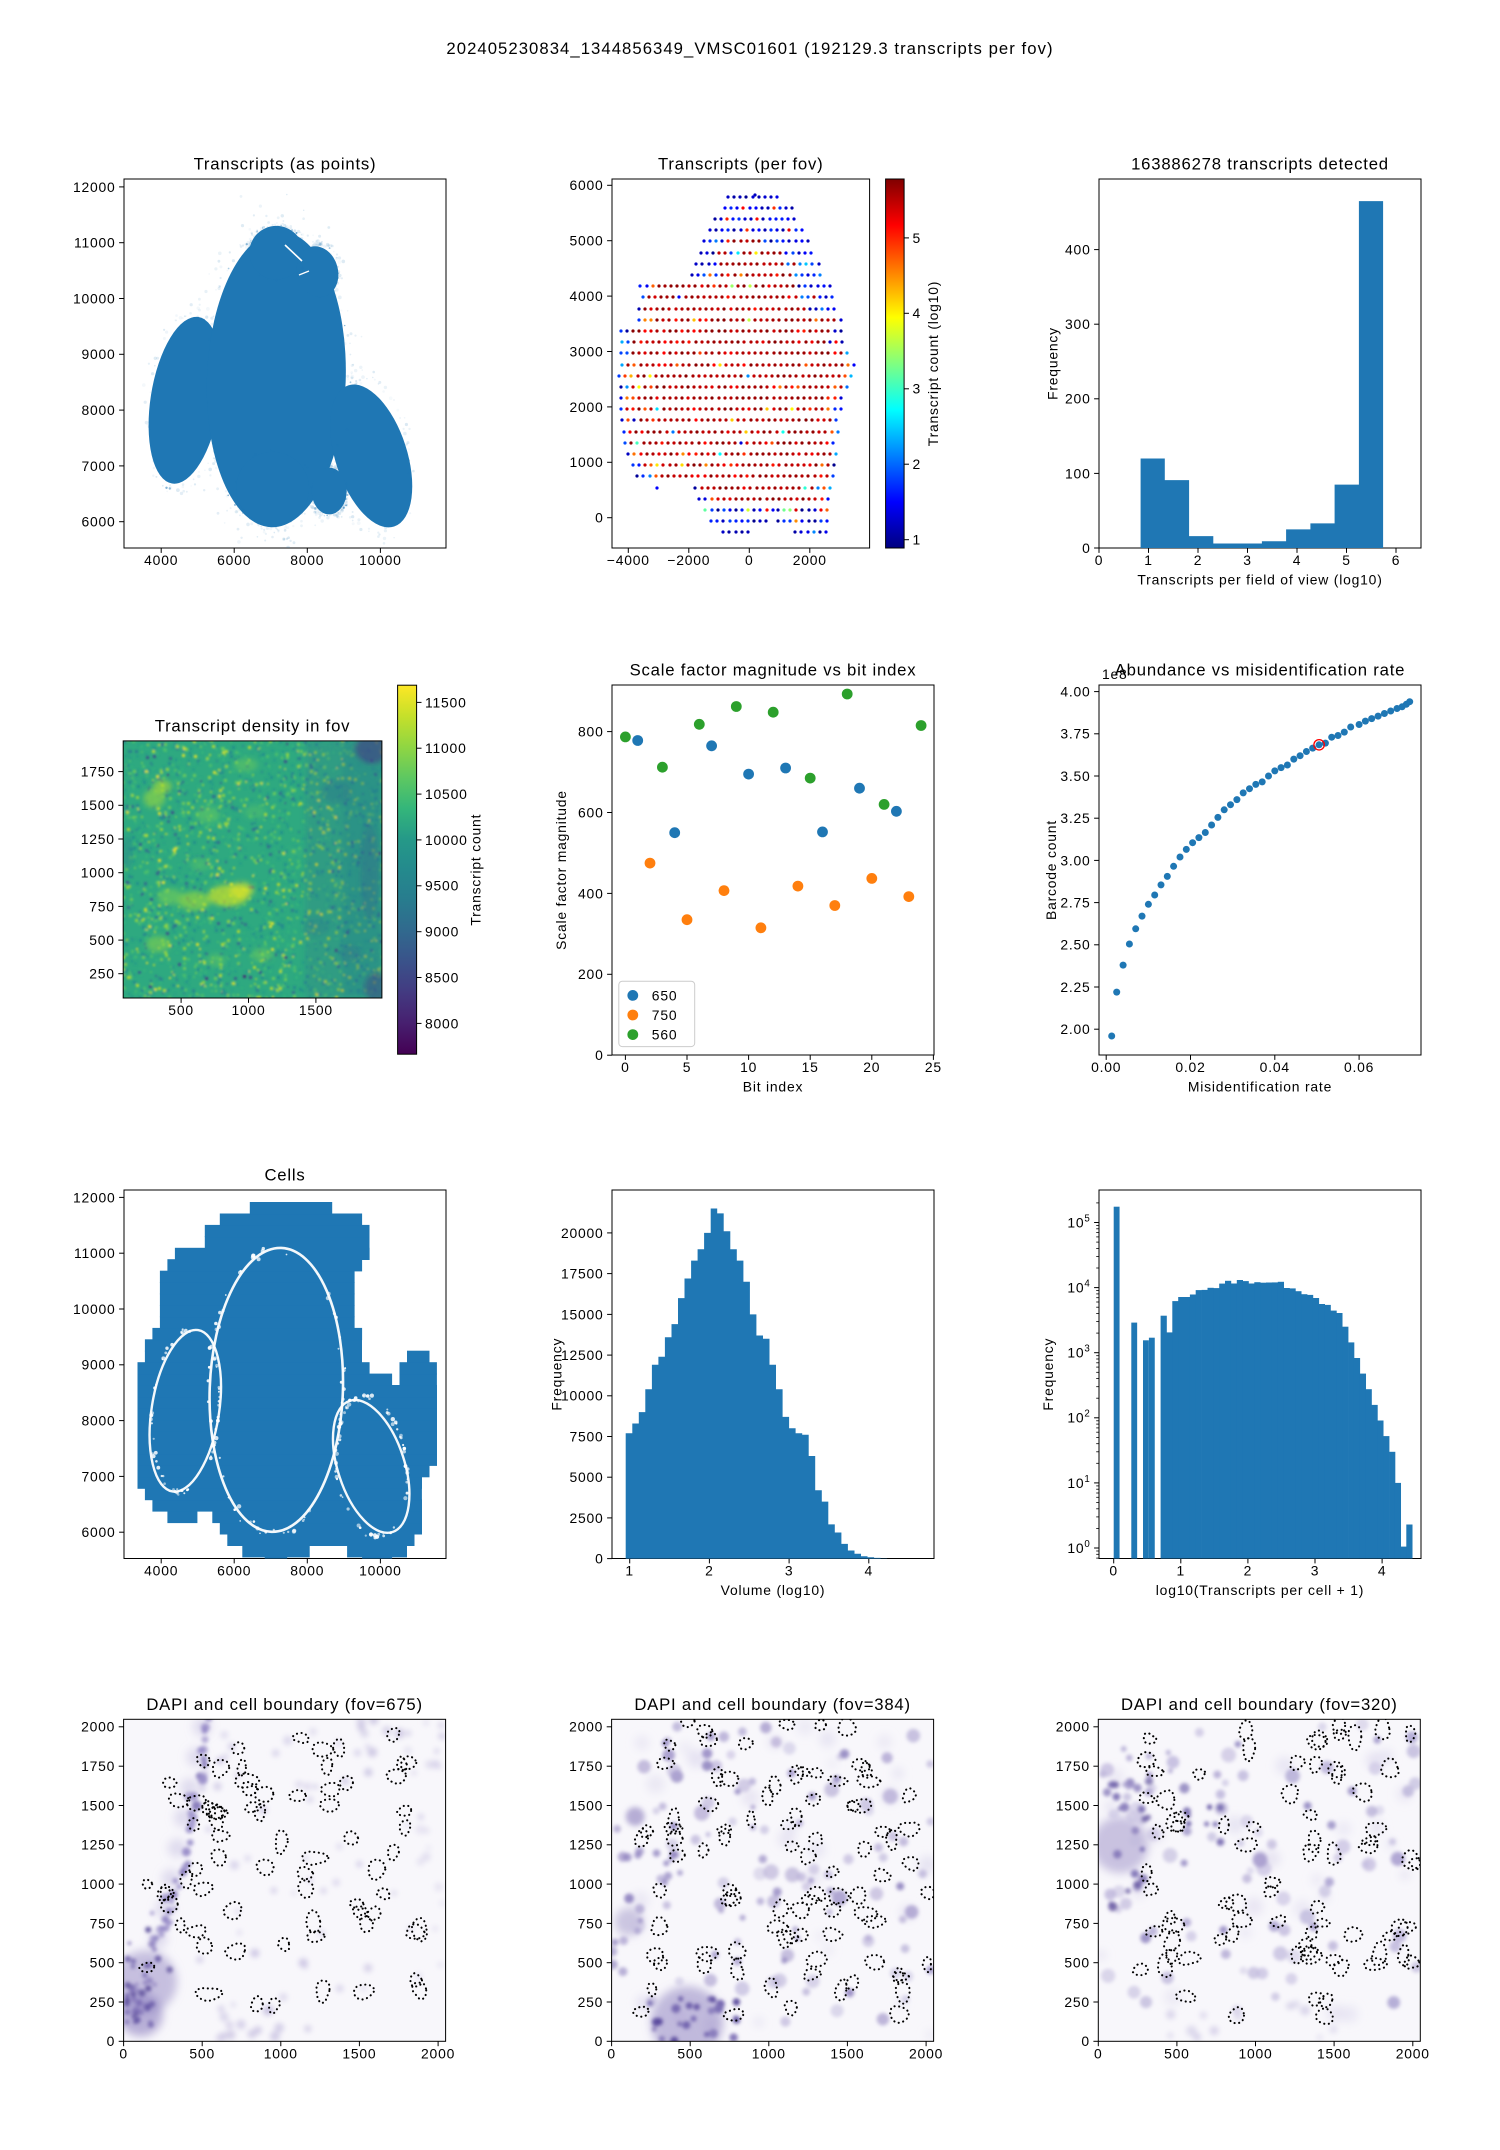 Image resolution: width=1500 pixels, height=2150 pixels. Describe the element at coordinates (1115, 674) in the screenshot. I see `svg-text: 1e8` at that location.